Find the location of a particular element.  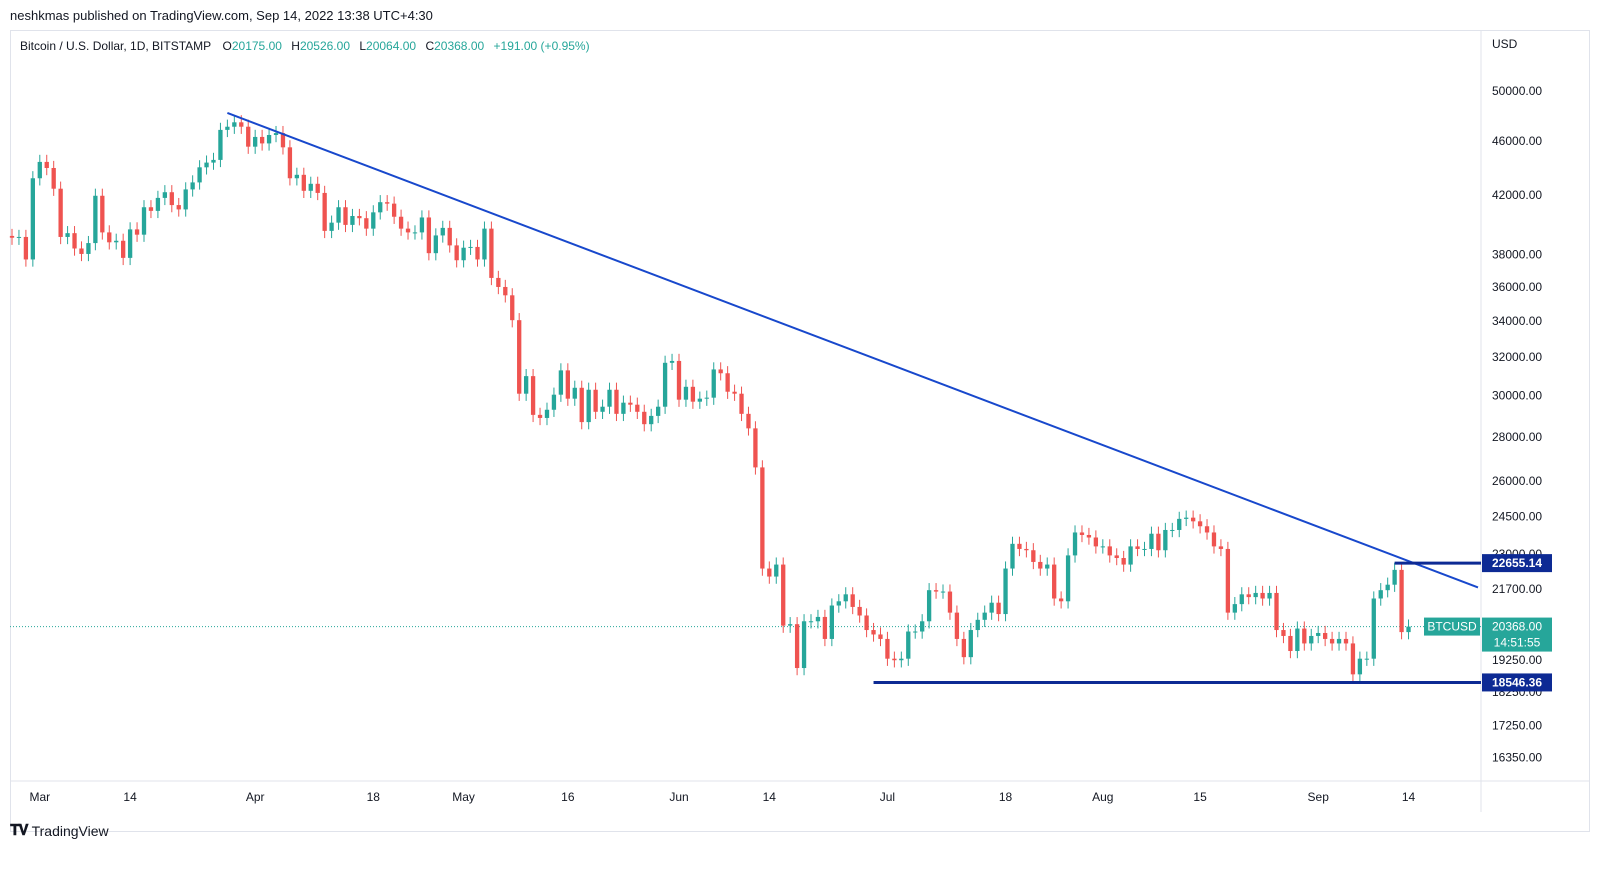

horizontal-levels is located at coordinates (1177, 622).